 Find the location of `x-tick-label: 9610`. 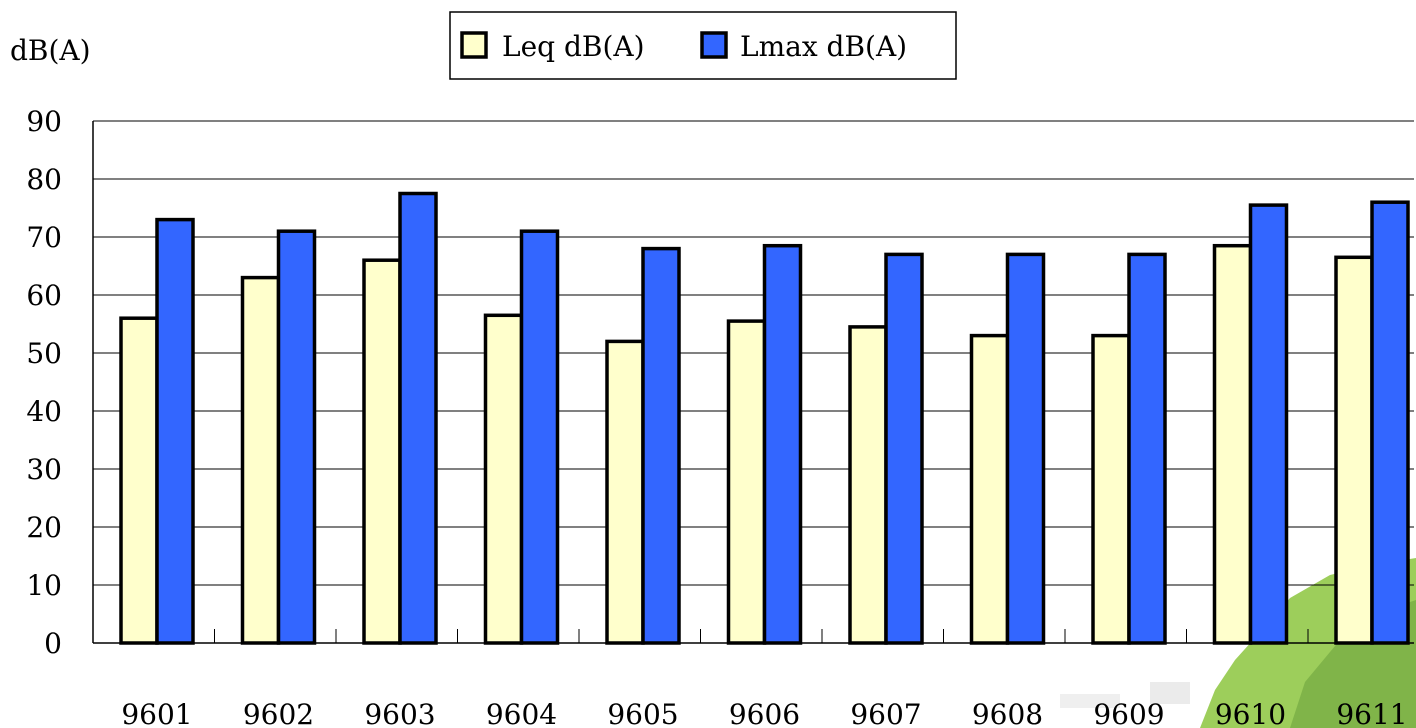

x-tick-label: 9610 is located at coordinates (1250, 713).